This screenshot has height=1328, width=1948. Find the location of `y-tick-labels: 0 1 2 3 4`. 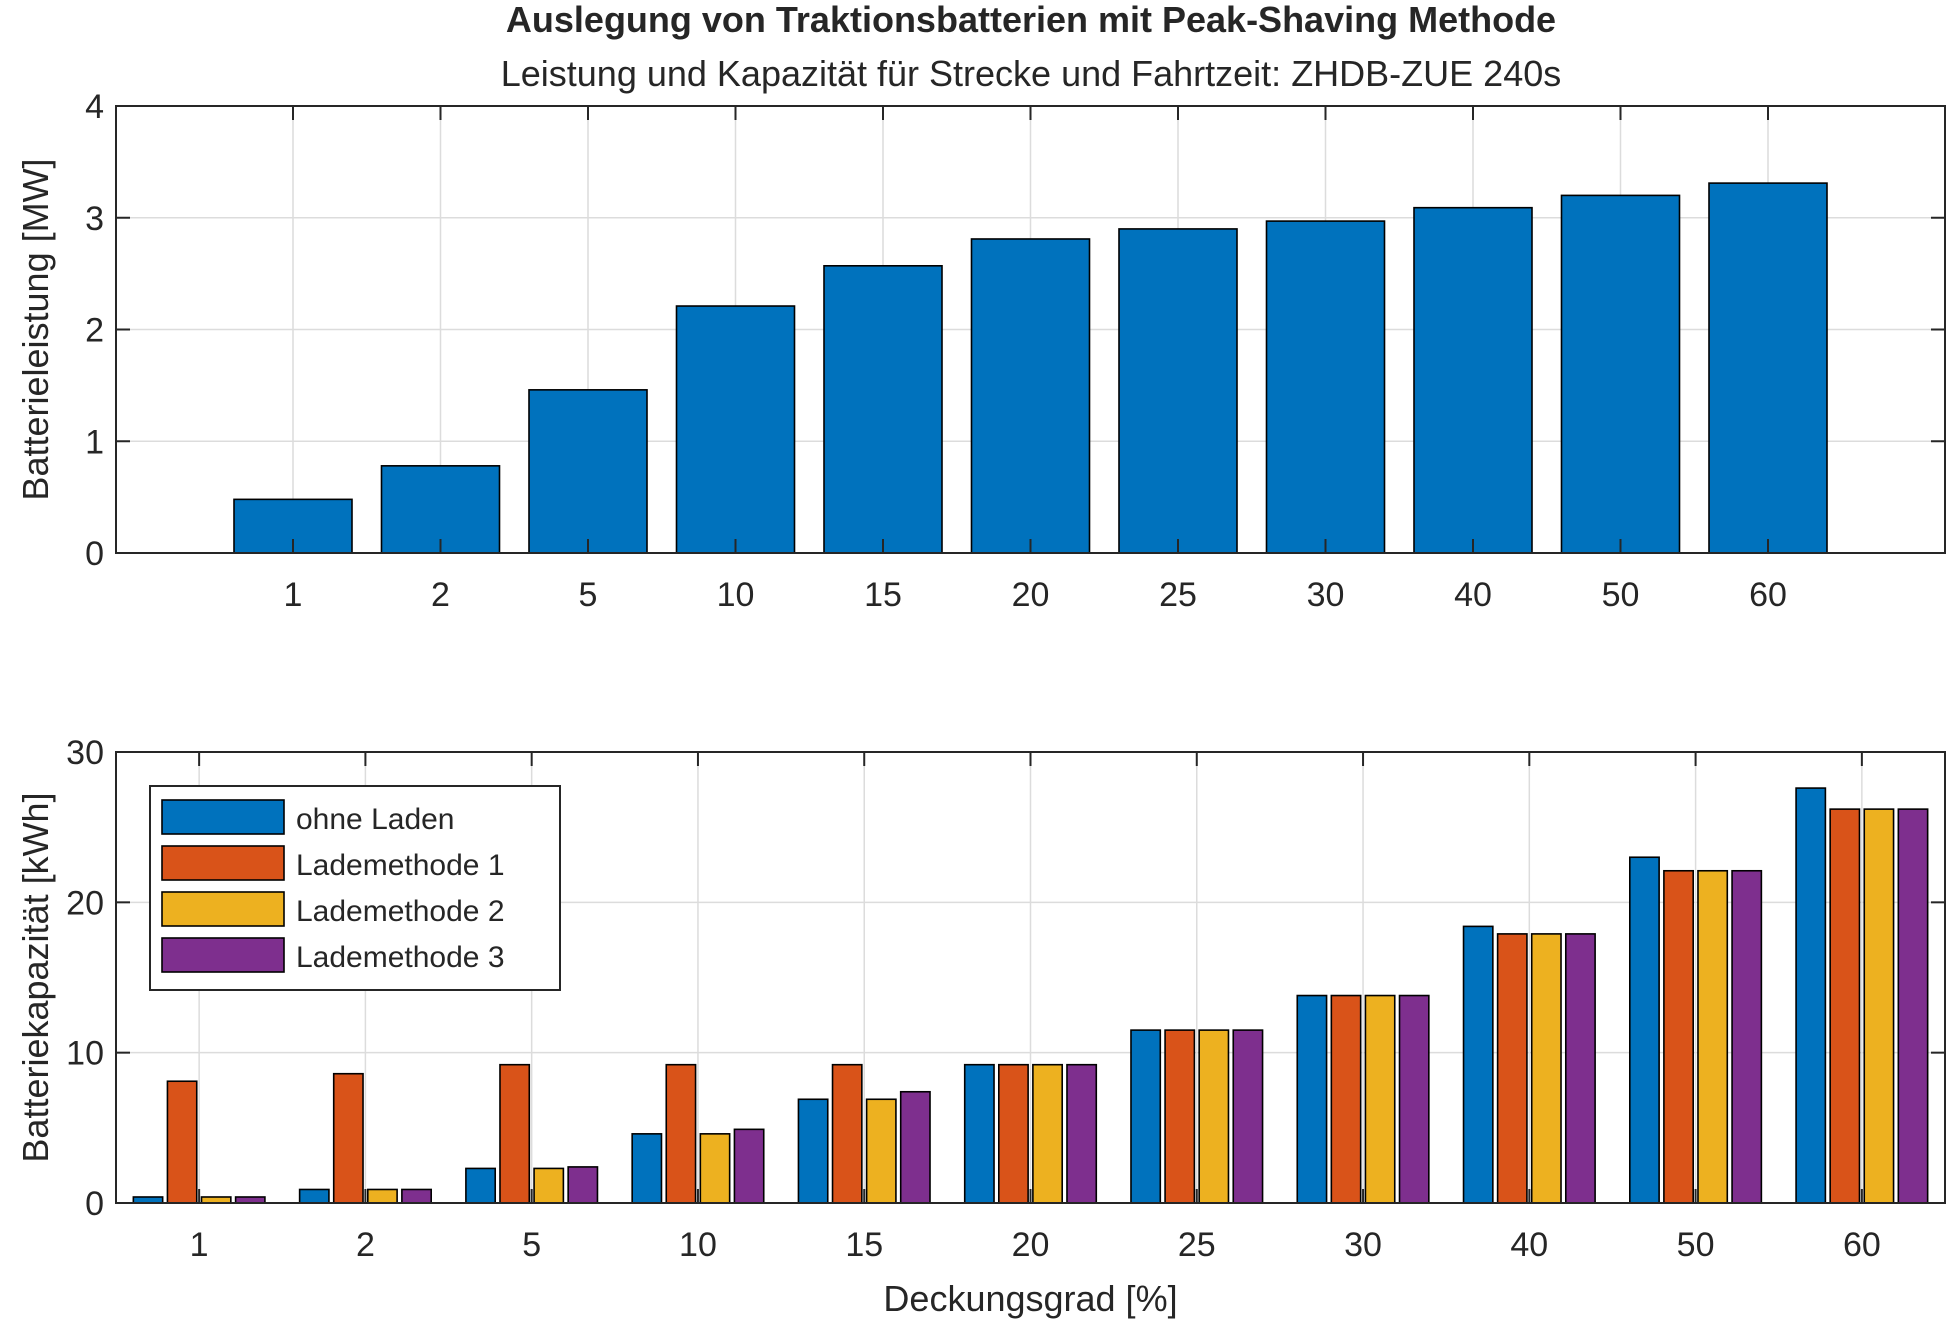

y-tick-labels: 0 1 2 3 4 is located at coordinates (94, 330).